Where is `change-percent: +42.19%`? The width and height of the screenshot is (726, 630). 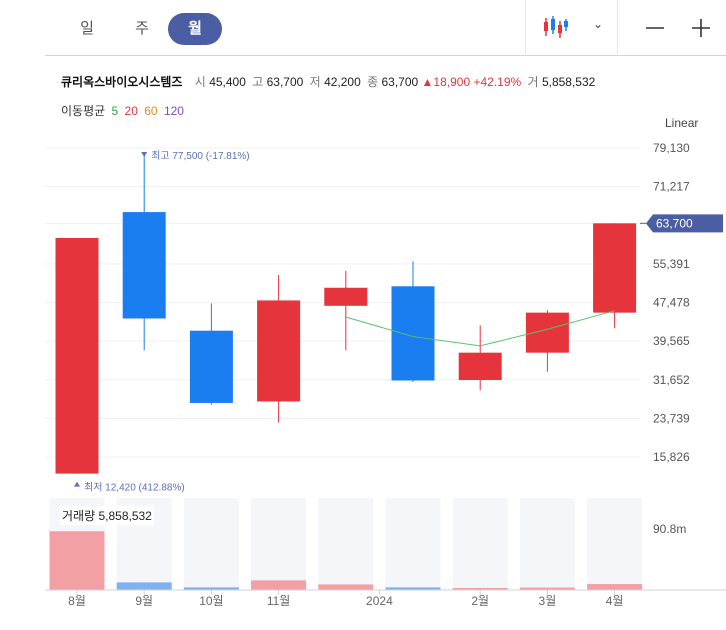 change-percent: +42.19% is located at coordinates (497, 82).